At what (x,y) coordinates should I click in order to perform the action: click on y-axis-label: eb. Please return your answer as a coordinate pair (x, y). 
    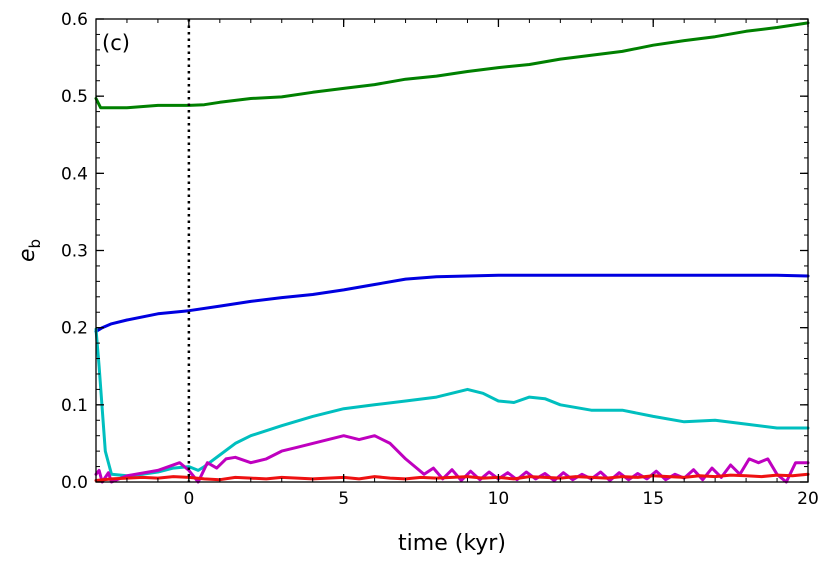
    Looking at the image, I should click on (29, 250).